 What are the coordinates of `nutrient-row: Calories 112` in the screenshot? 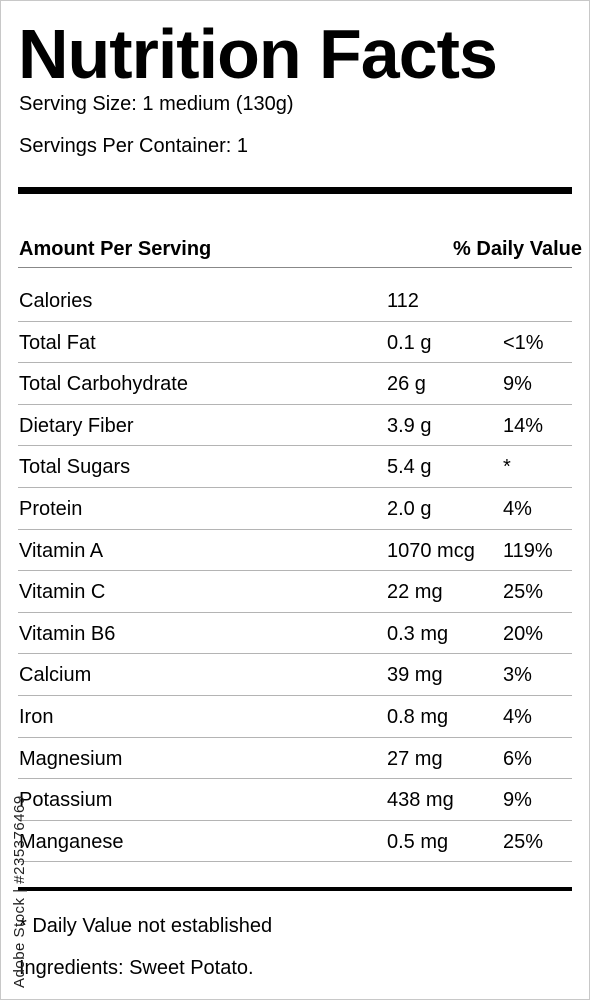 It's located at (295, 301).